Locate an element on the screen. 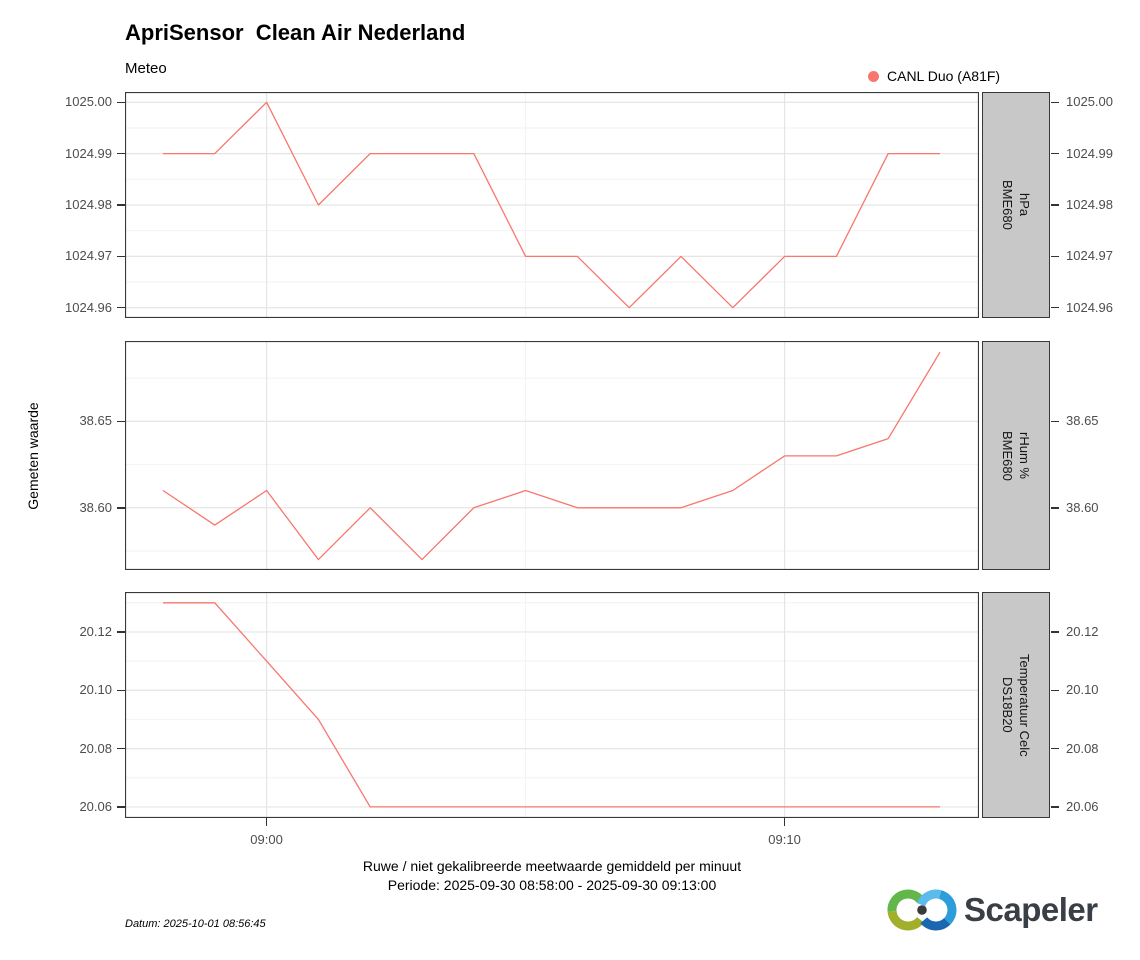 This screenshot has width=1140, height=960. y-tick-label-left: 1024.97 is located at coordinates (88, 256).